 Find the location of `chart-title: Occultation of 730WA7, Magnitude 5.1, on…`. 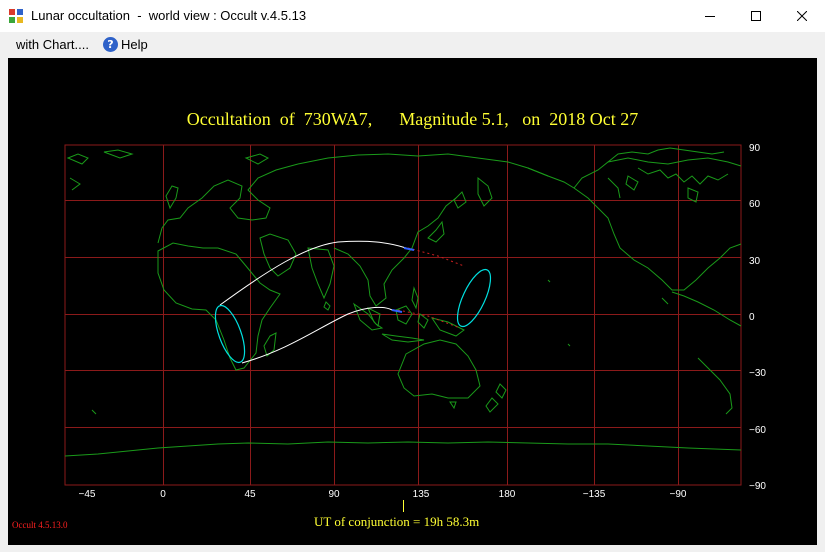

chart-title: Occultation of 730WA7, Magnitude 5.1, on… is located at coordinates (412, 119).